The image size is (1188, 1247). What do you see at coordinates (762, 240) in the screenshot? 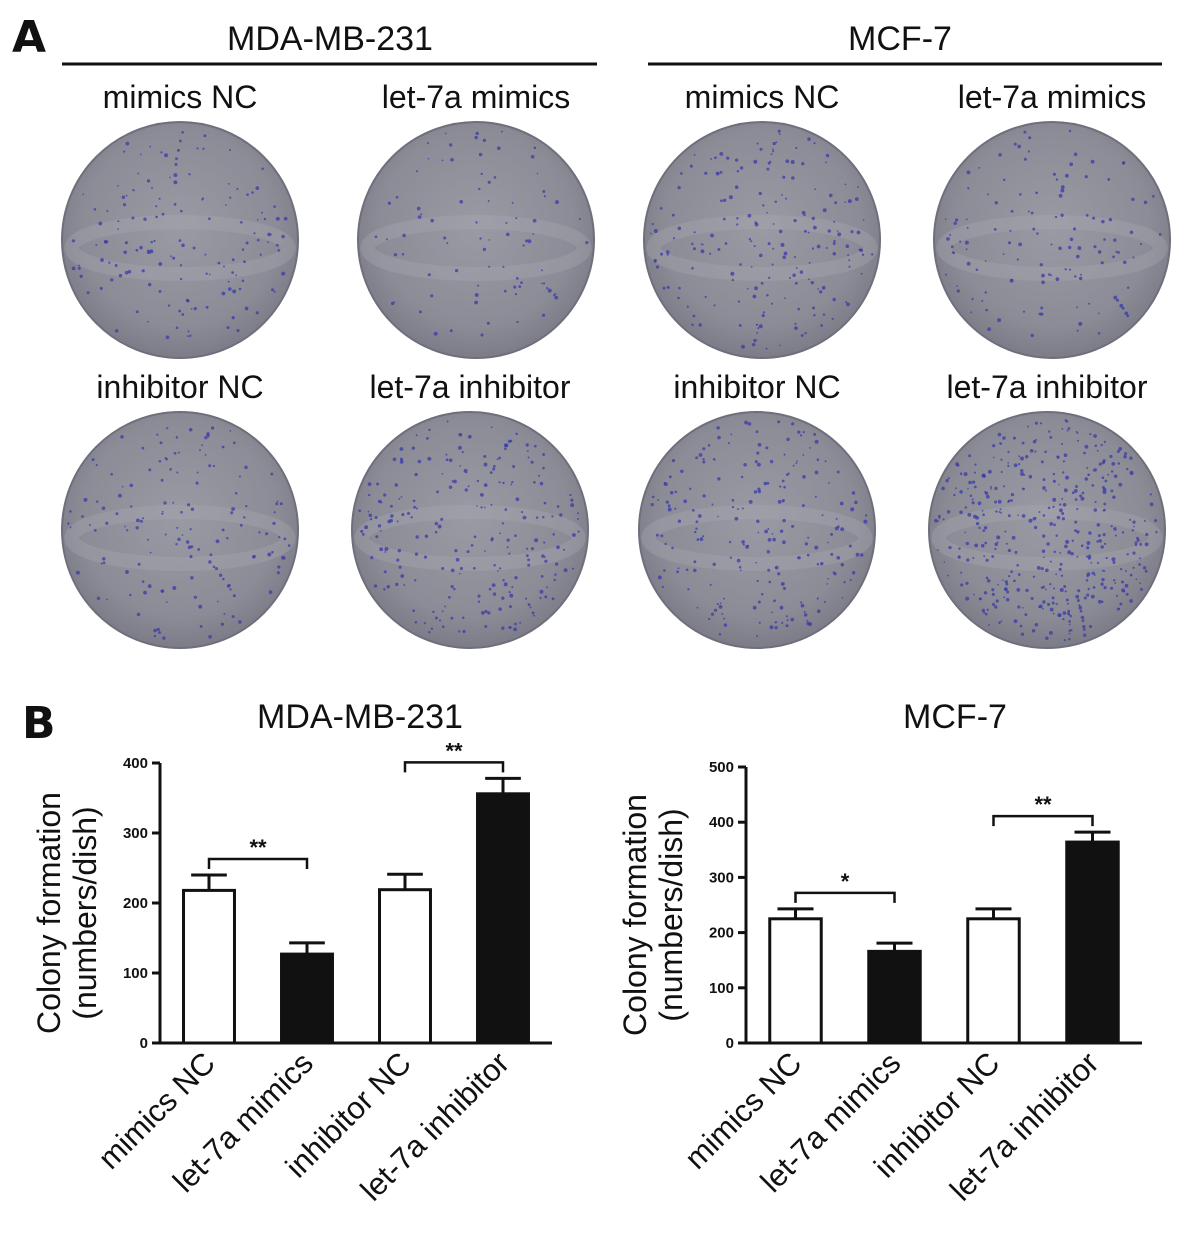
I see `culture-dish` at bounding box center [762, 240].